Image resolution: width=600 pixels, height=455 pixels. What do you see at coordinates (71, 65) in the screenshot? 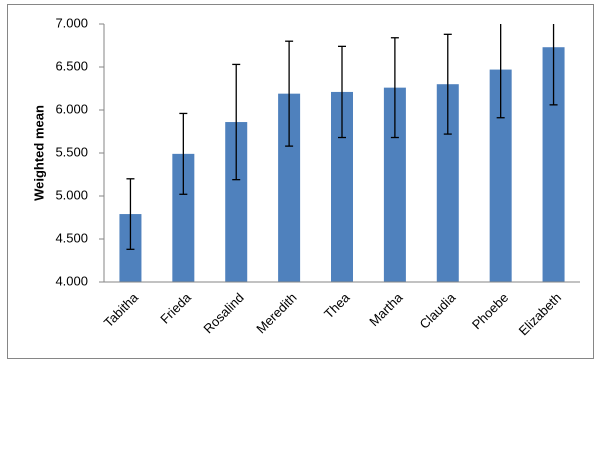
I see `y-tick-label: 6.500` at bounding box center [71, 65].